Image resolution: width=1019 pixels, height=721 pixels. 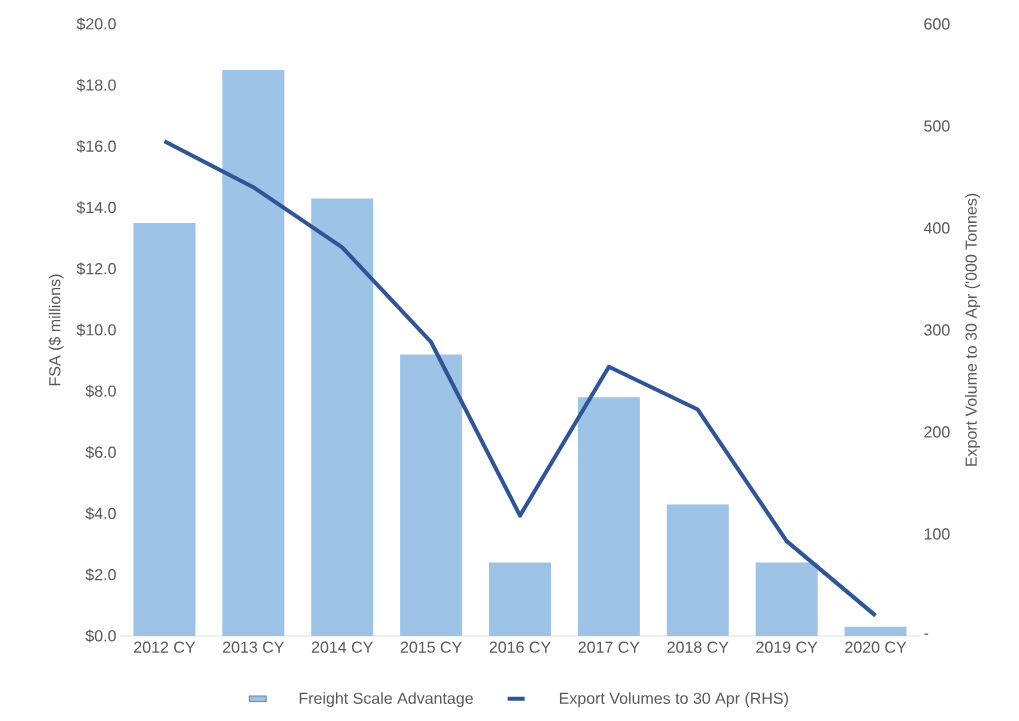 What do you see at coordinates (431, 647) in the screenshot?
I see `x-tick-label: 2015 CY` at bounding box center [431, 647].